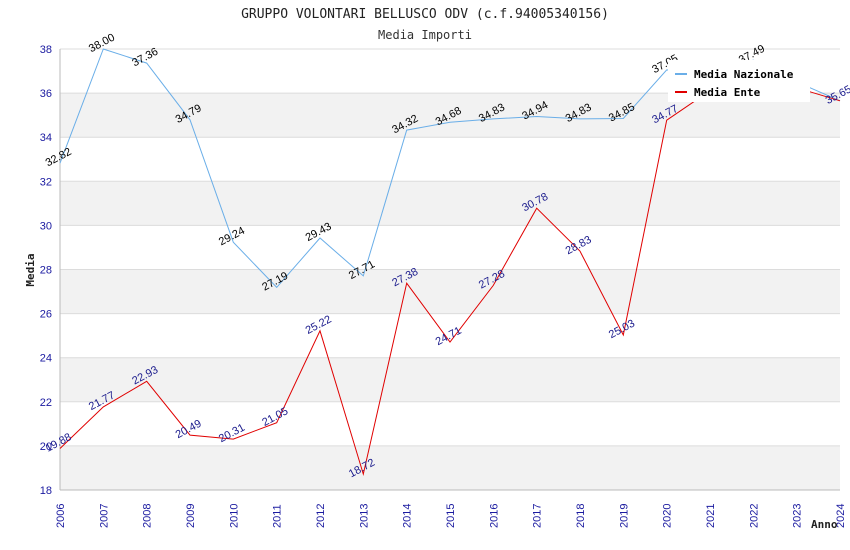  I want to click on y-tick-label: 22, so click(46, 403).